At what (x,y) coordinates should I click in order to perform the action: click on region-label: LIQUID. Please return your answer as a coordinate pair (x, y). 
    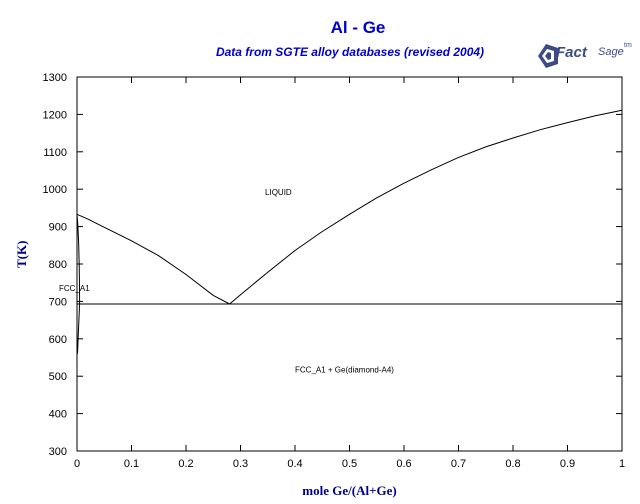
    Looking at the image, I should click on (278, 192).